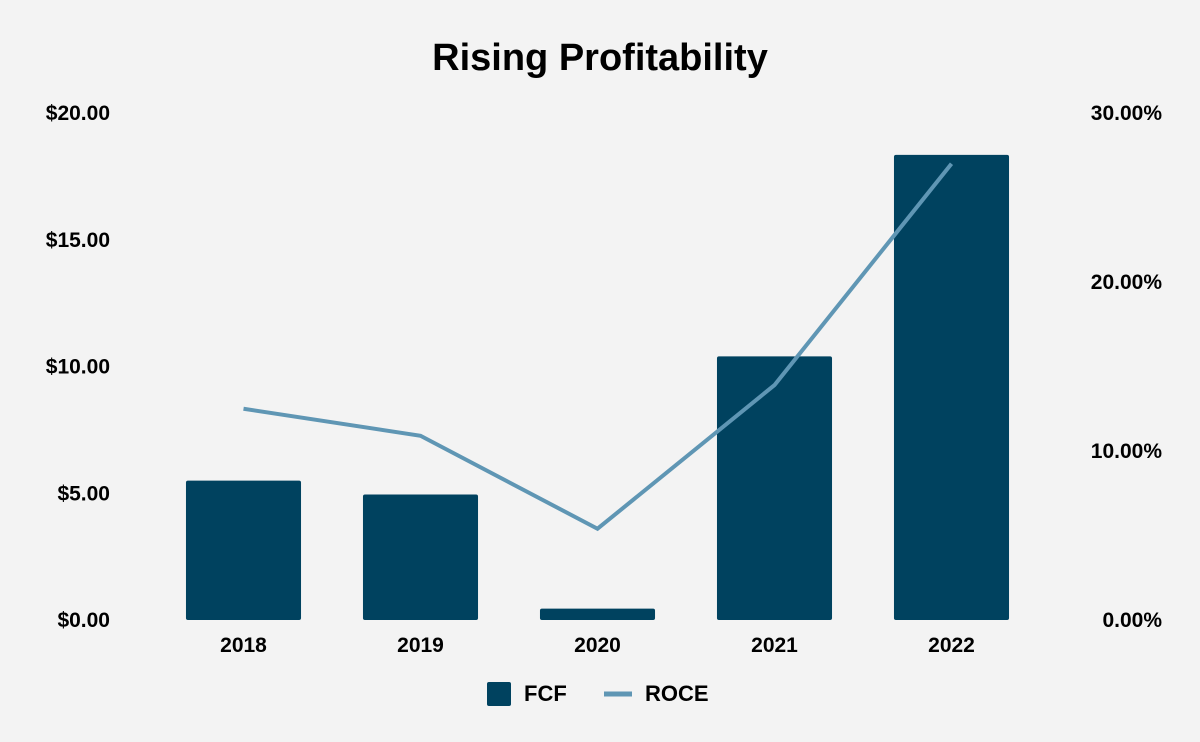  What do you see at coordinates (1127, 113) in the screenshot?
I see `right-tick-label: 30.00%` at bounding box center [1127, 113].